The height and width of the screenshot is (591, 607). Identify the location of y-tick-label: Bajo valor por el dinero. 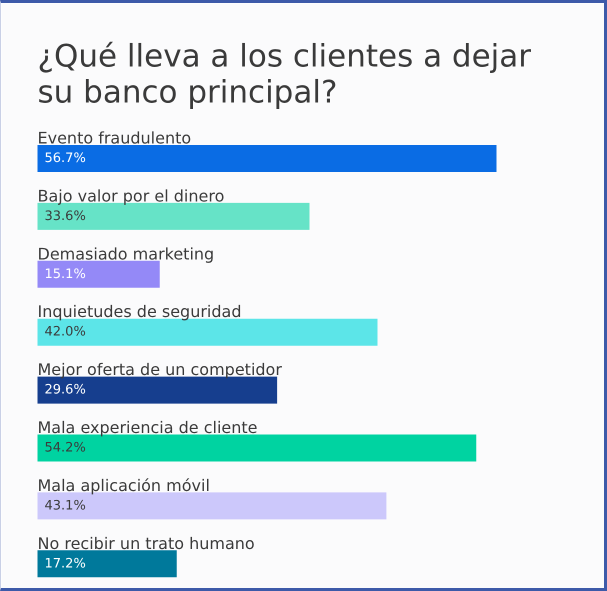
(131, 196).